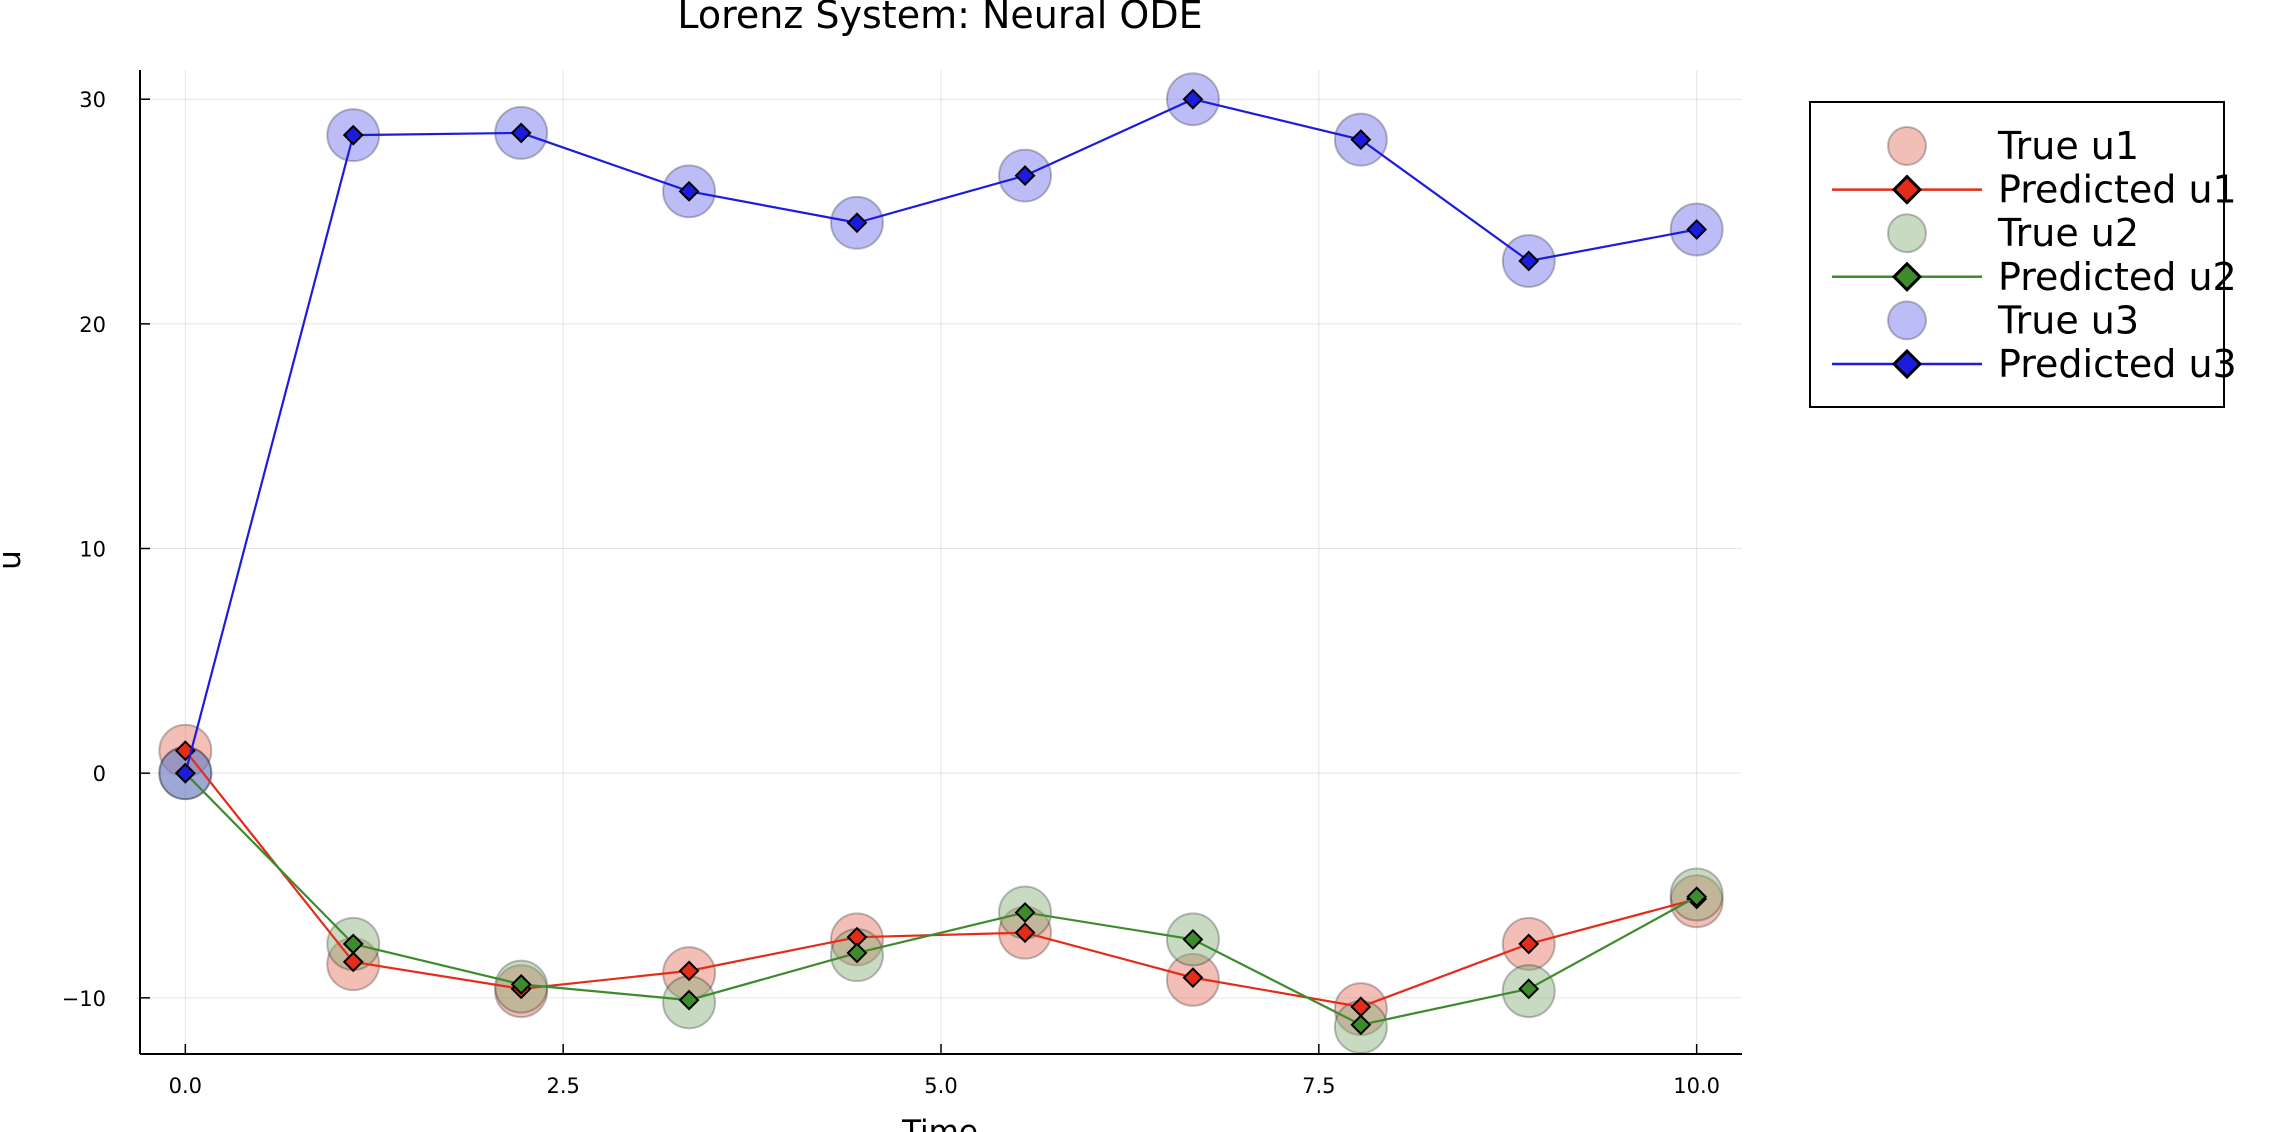 The width and height of the screenshot is (2274, 1132). Describe the element at coordinates (99, 774) in the screenshot. I see `y-tick-label: 0` at that location.